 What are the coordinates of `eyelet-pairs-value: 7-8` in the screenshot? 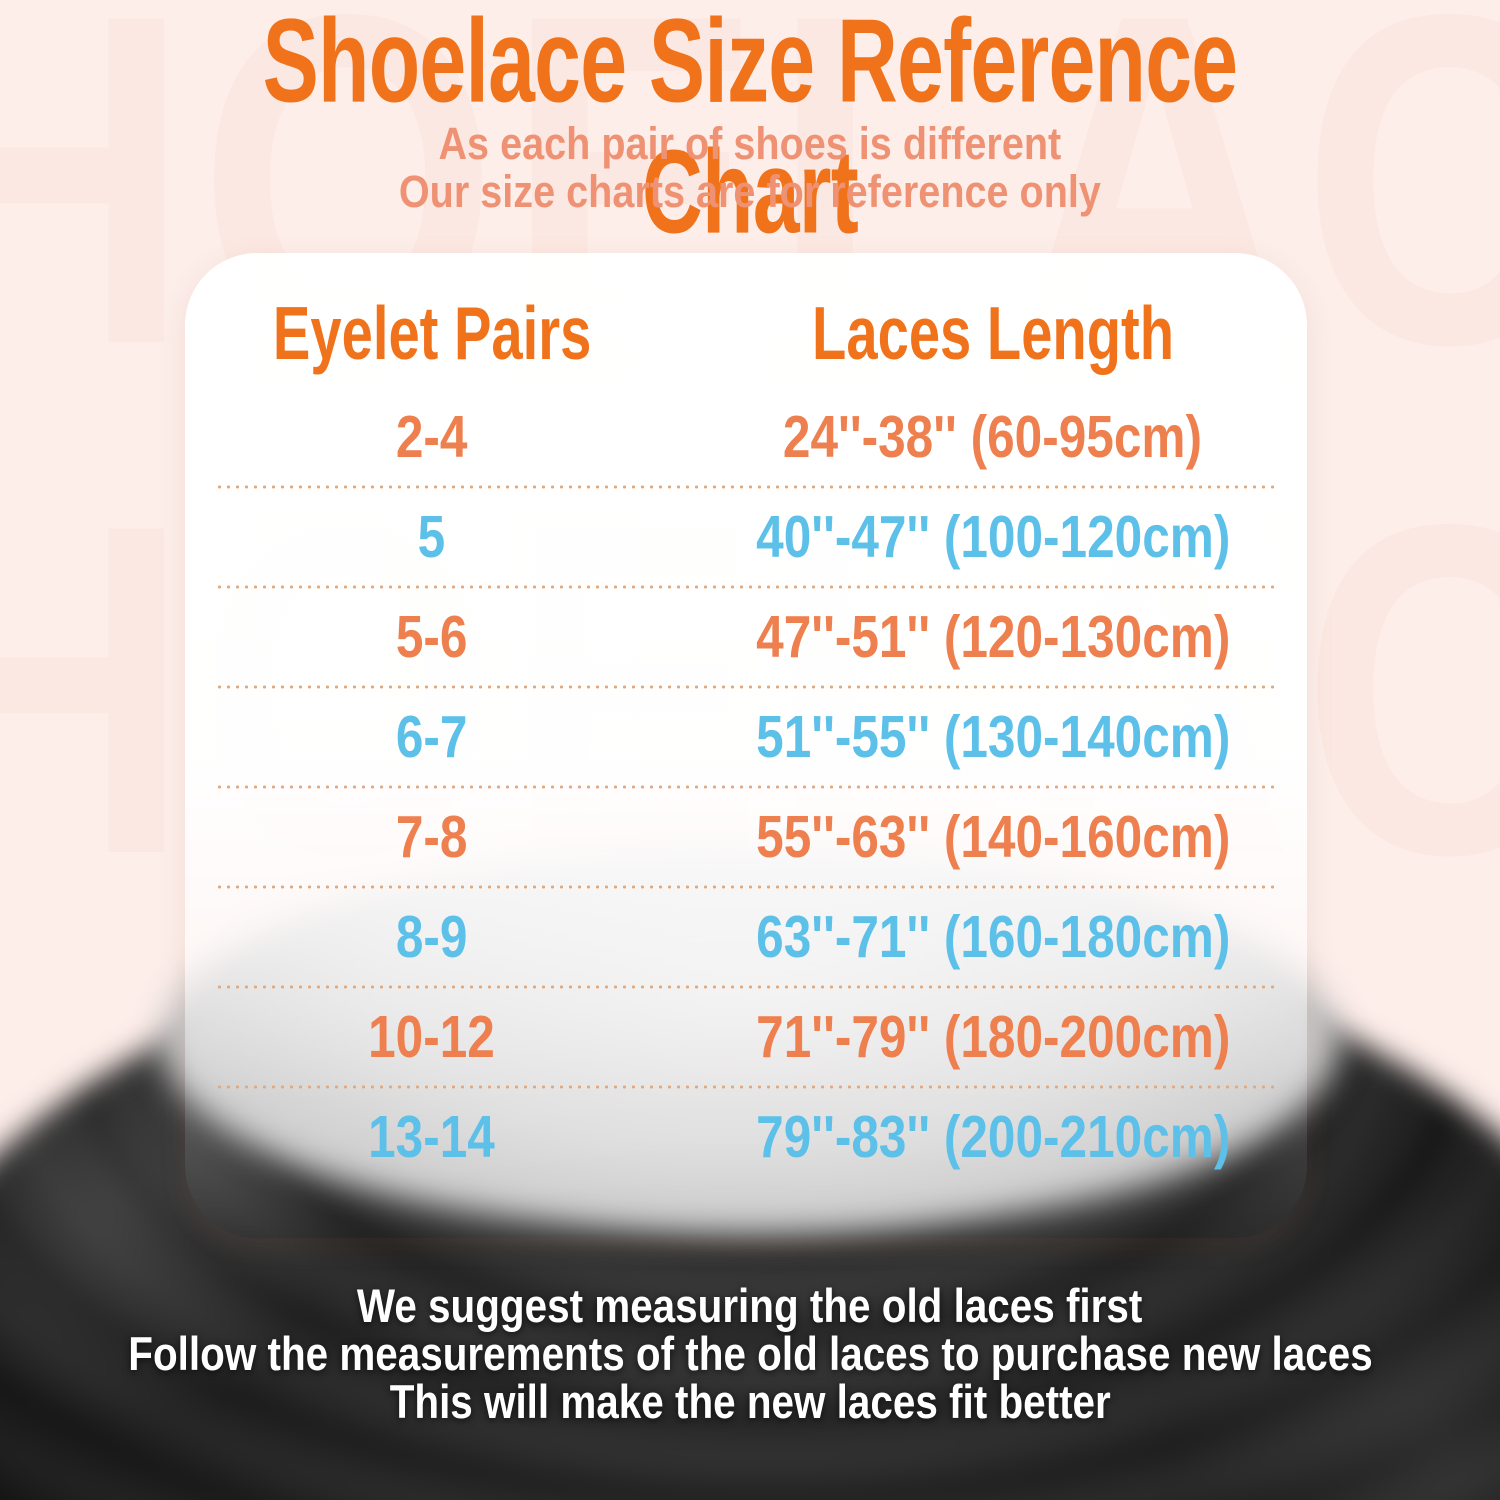 It's located at (432, 837).